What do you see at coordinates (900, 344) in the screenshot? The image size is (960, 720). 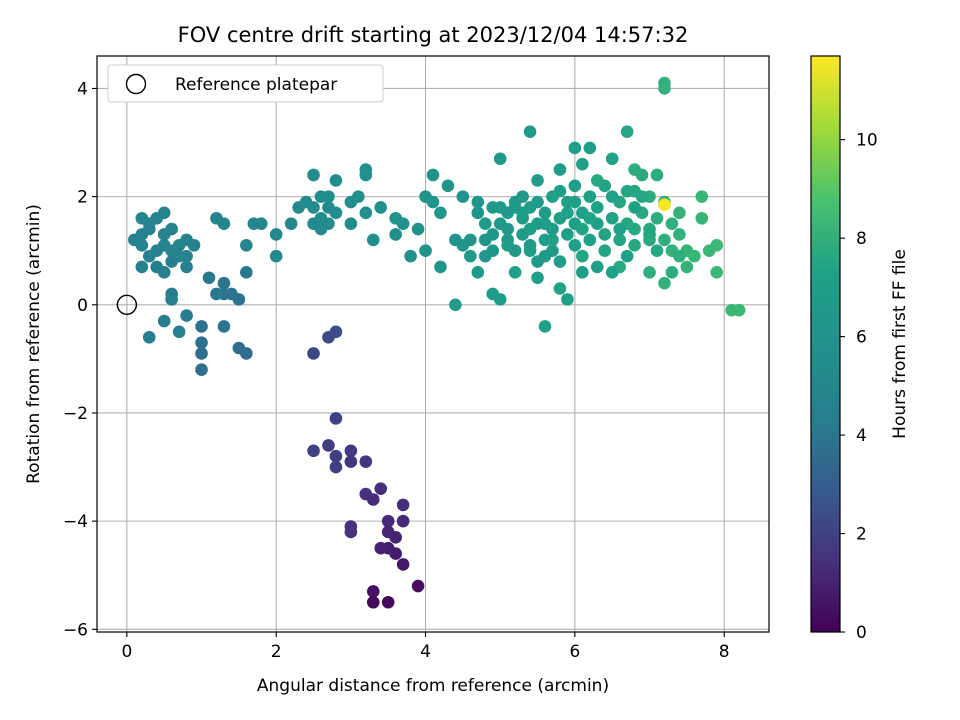 I see `colorbar-label: Hours from first FF file` at bounding box center [900, 344].